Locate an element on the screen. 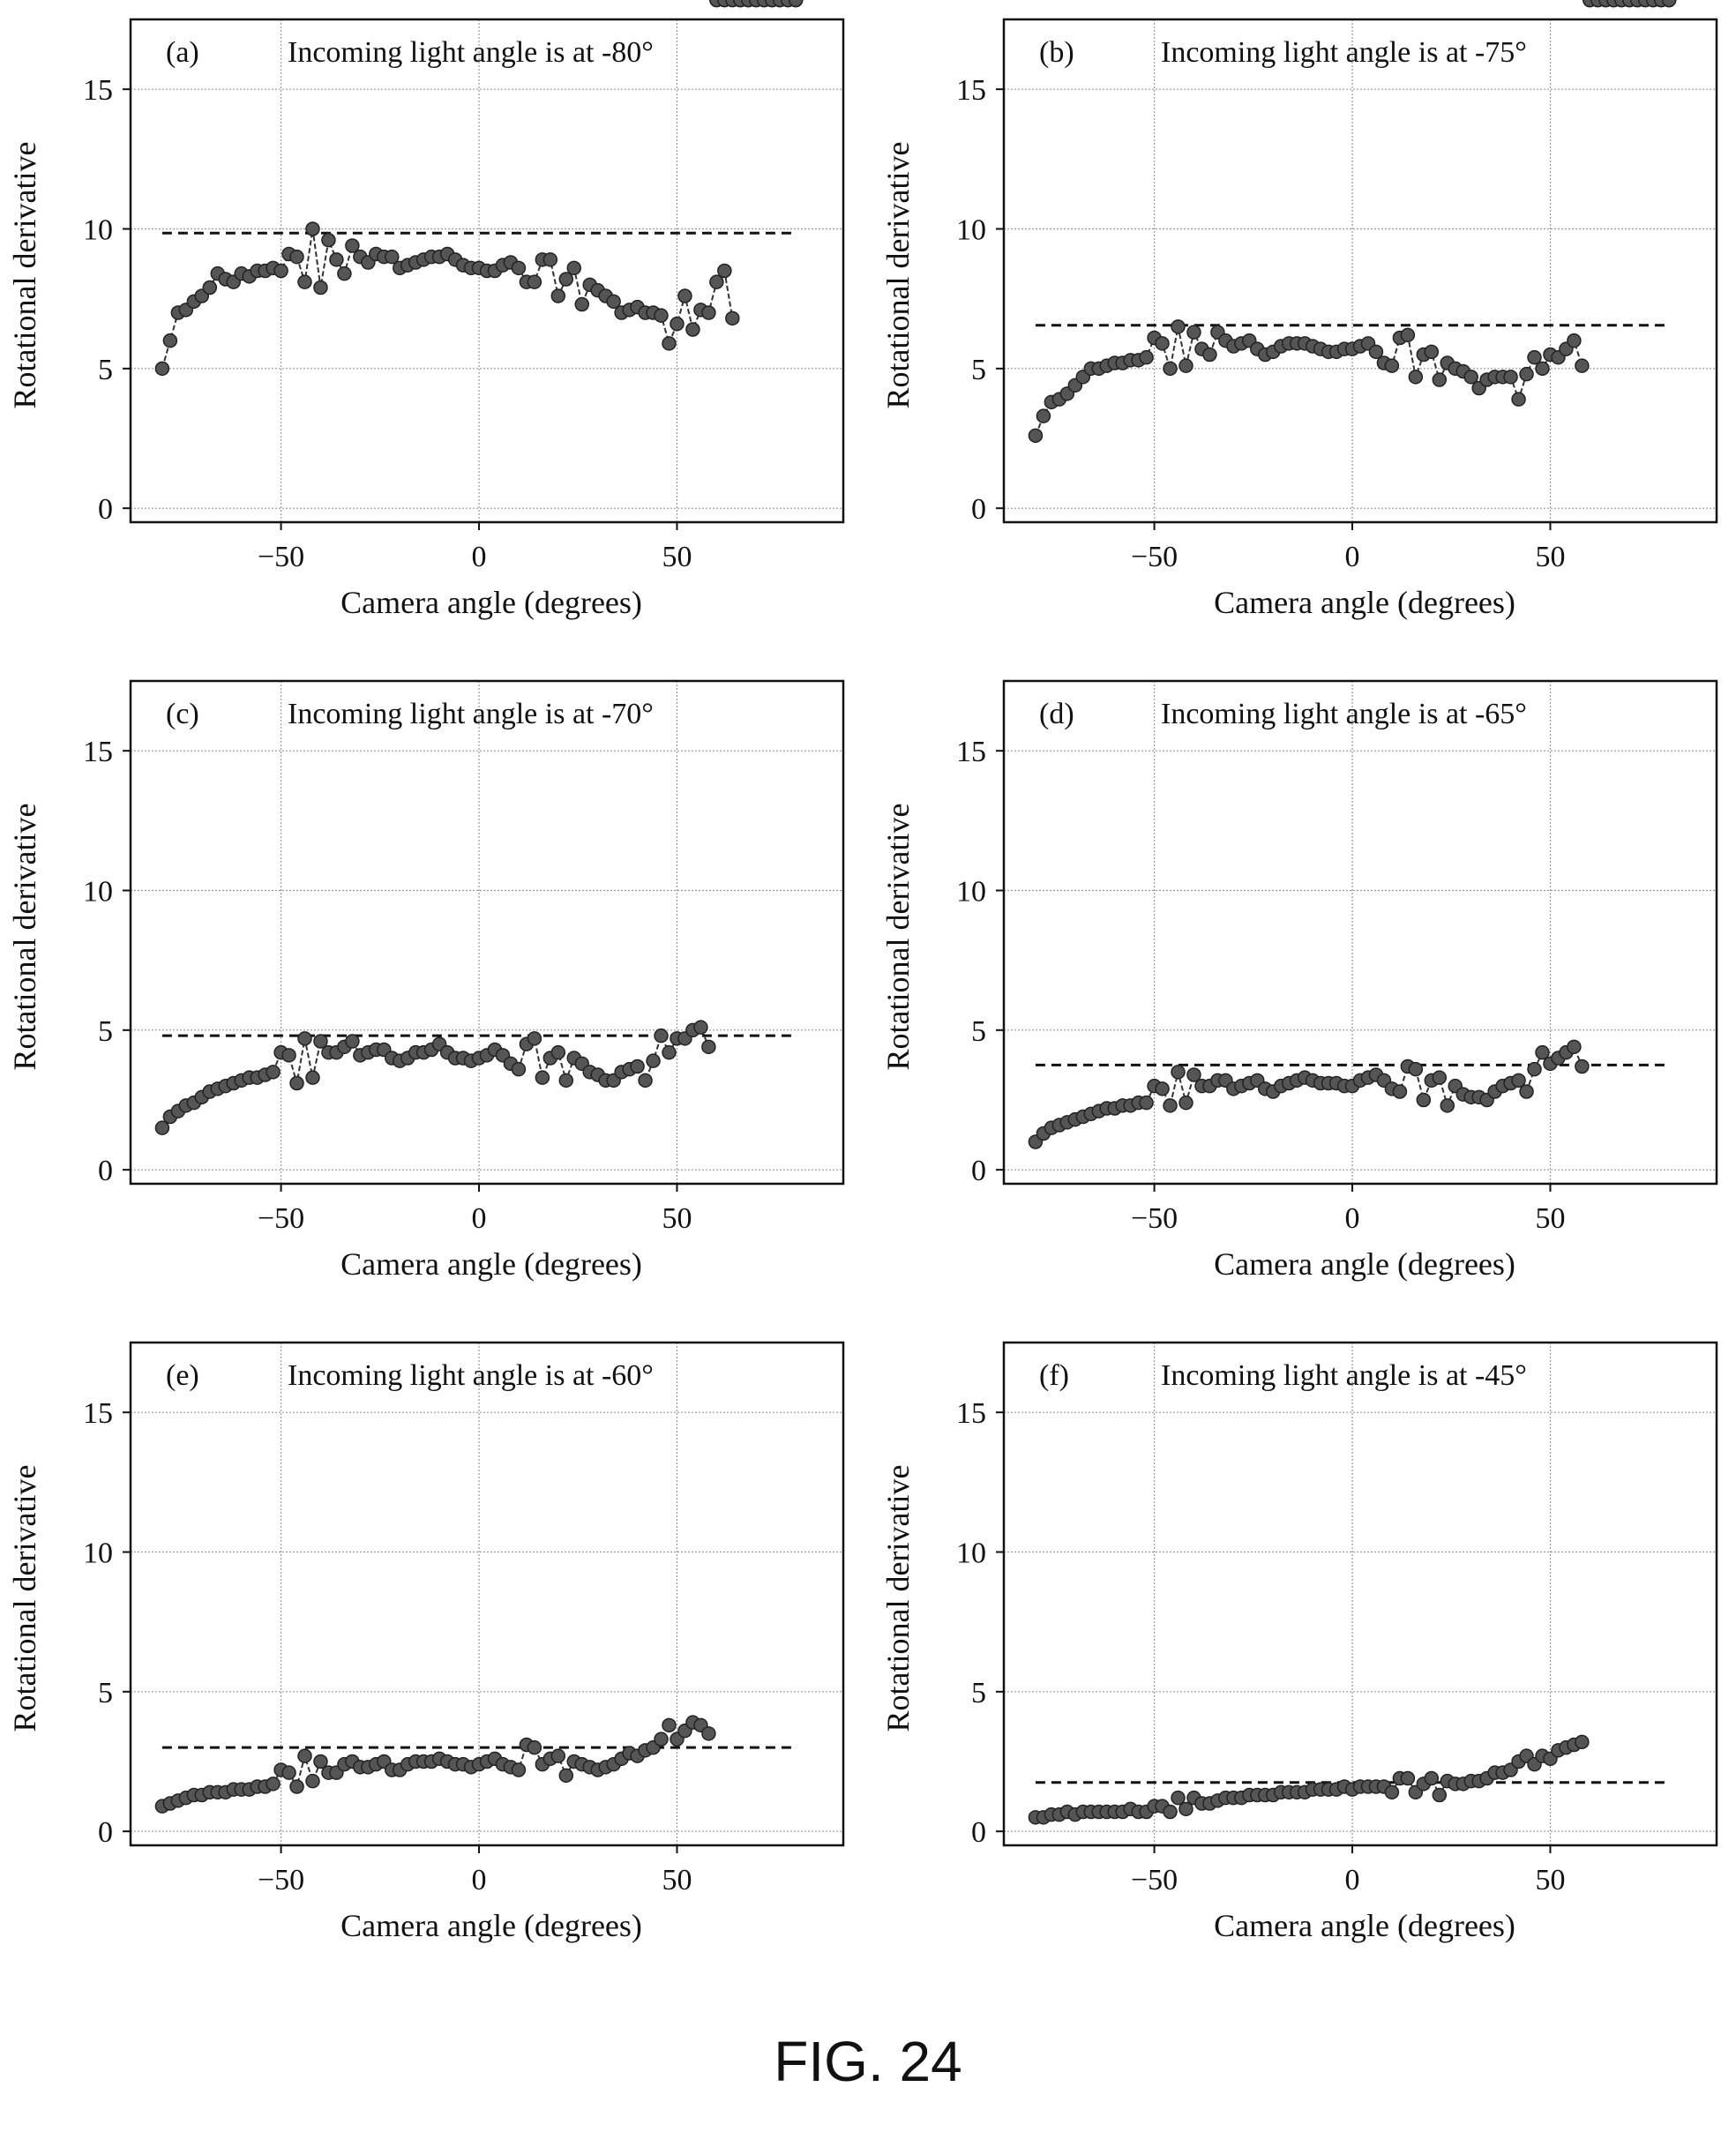 This screenshot has width=1736, height=2132. panel-label: (c) is located at coordinates (182, 714).